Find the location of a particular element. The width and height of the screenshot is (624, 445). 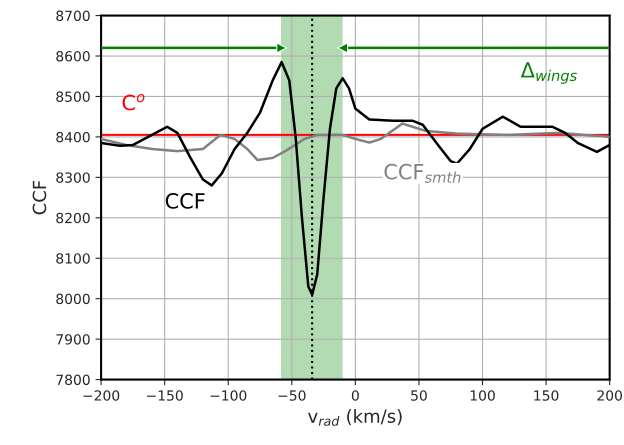

annotation: CCF$_{smth}$ is located at coordinates (422, 173).